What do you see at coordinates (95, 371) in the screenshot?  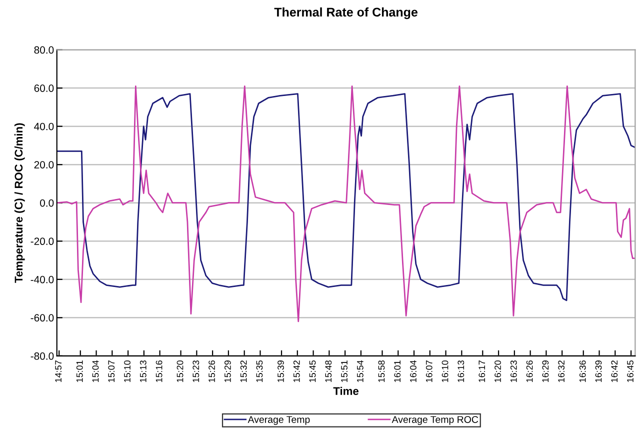 I see `x-tick-label: 15:04` at bounding box center [95, 371].